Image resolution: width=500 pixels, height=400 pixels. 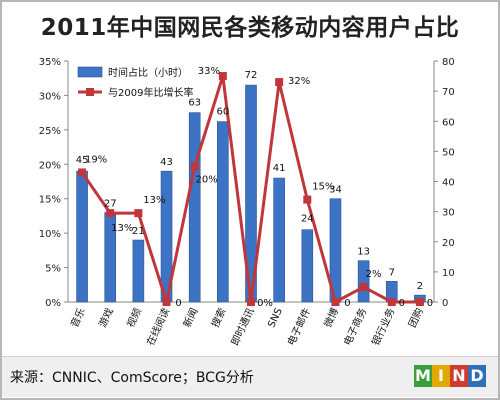 What do you see at coordinates (459, 376) in the screenshot?
I see `logo-letter: N` at bounding box center [459, 376].